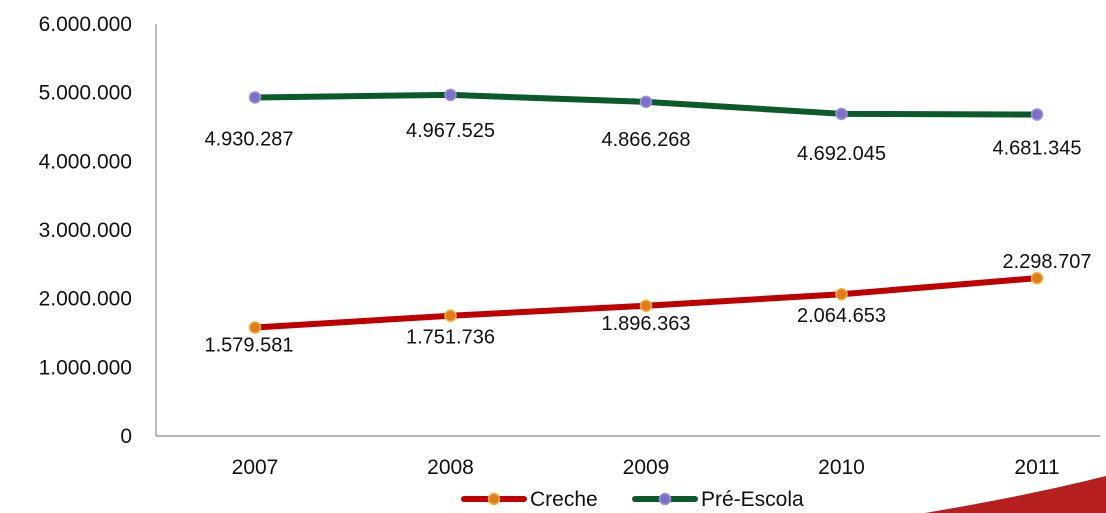 Image resolution: width=1106 pixels, height=513 pixels. I want to click on y-tick-label: 2.000.000, so click(85, 299).